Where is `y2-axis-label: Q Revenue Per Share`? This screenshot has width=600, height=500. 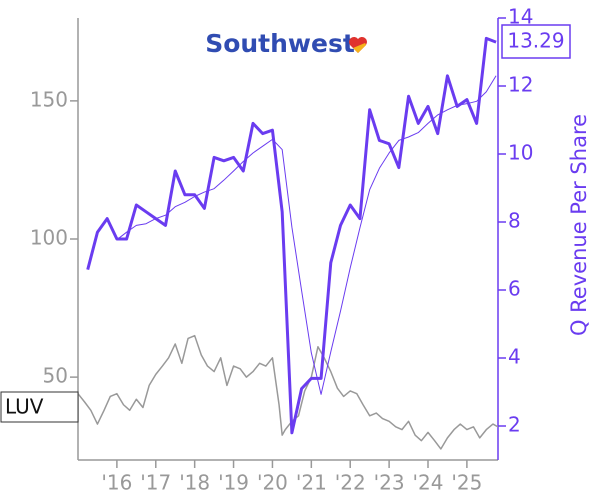
y2-axis-label: Q Revenue Per Share is located at coordinates (579, 225).